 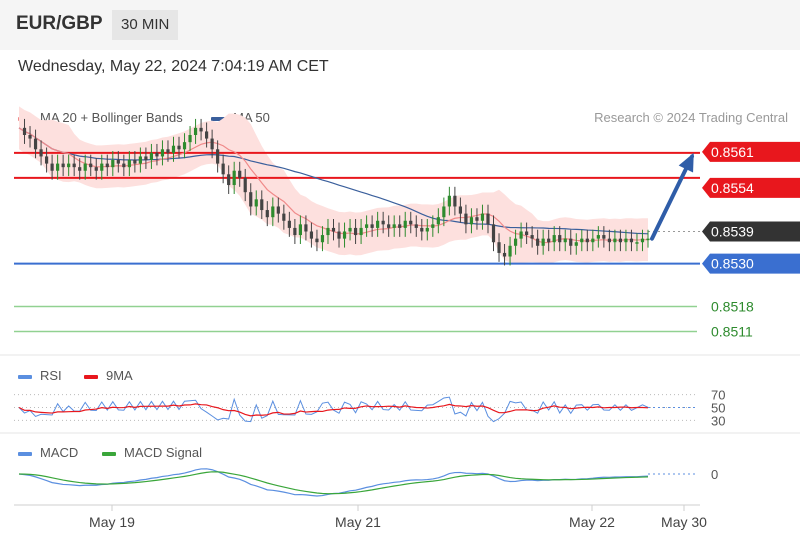 What do you see at coordinates (732, 231) in the screenshot?
I see `level-label-text: 0.8539` at bounding box center [732, 231].